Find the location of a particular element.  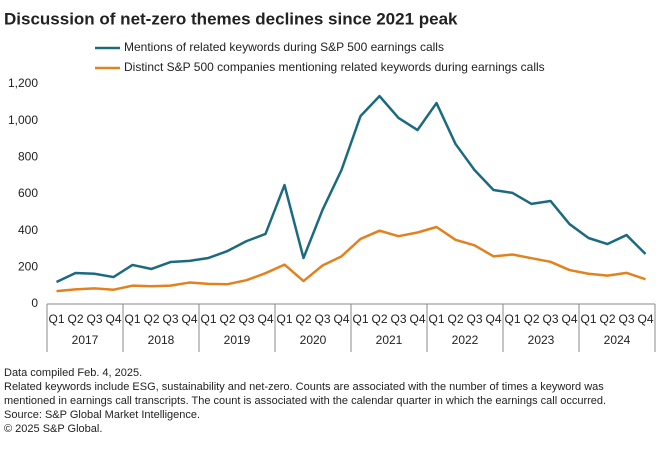

year-label: 2018 is located at coordinates (161, 340).